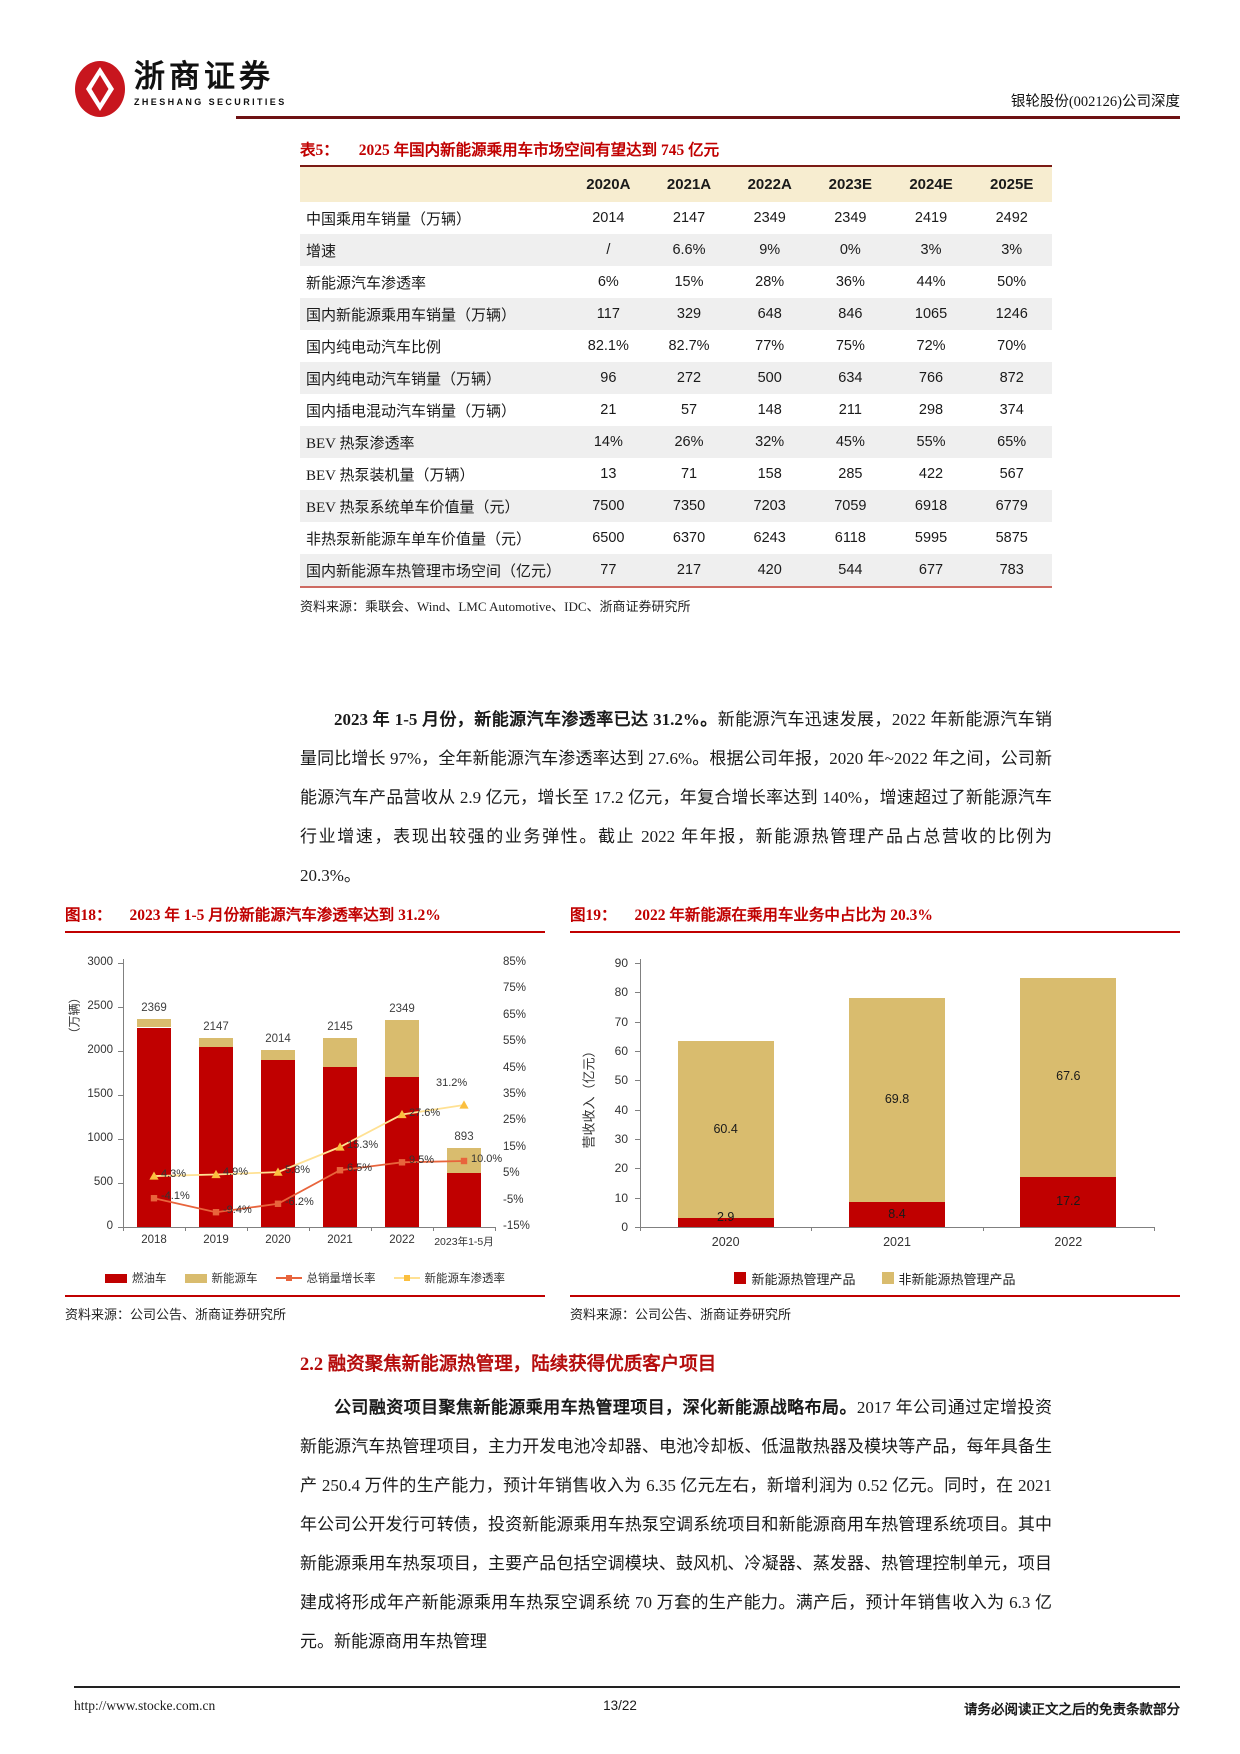 This screenshot has height=1754, width=1240. Describe the element at coordinates (850, 250) in the screenshot. I see `table-cell-value: 0%` at that location.